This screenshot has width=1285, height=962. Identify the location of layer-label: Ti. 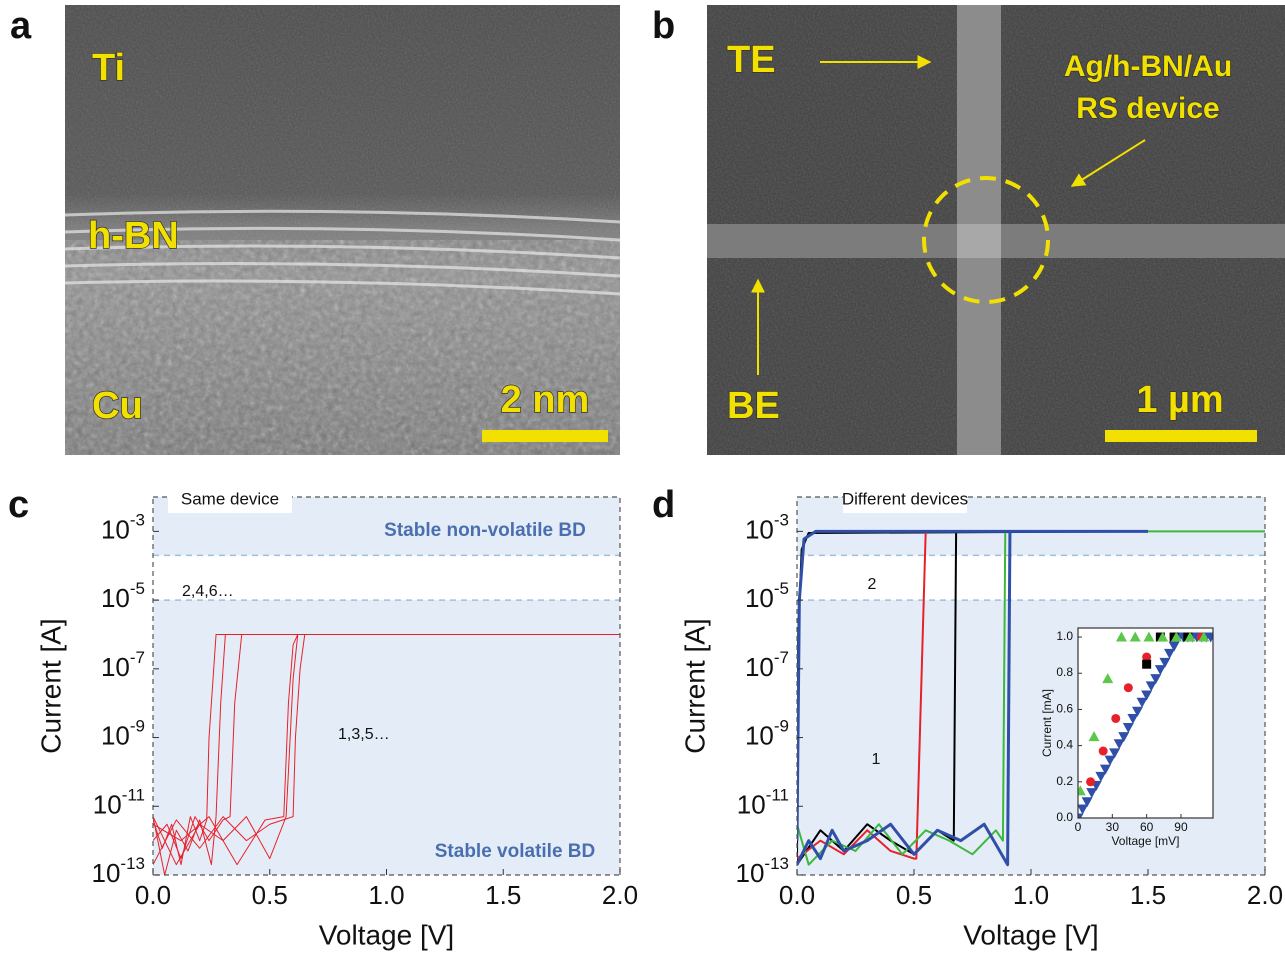
(108, 68).